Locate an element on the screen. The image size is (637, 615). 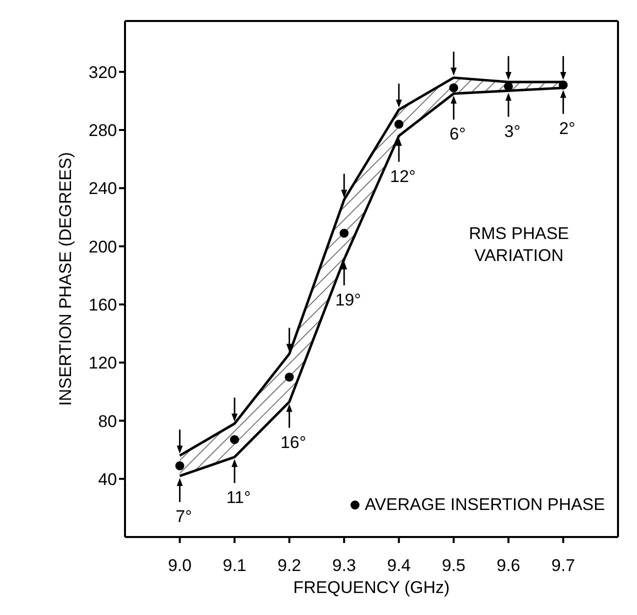
y-tick-label: 240 is located at coordinates (102, 188).